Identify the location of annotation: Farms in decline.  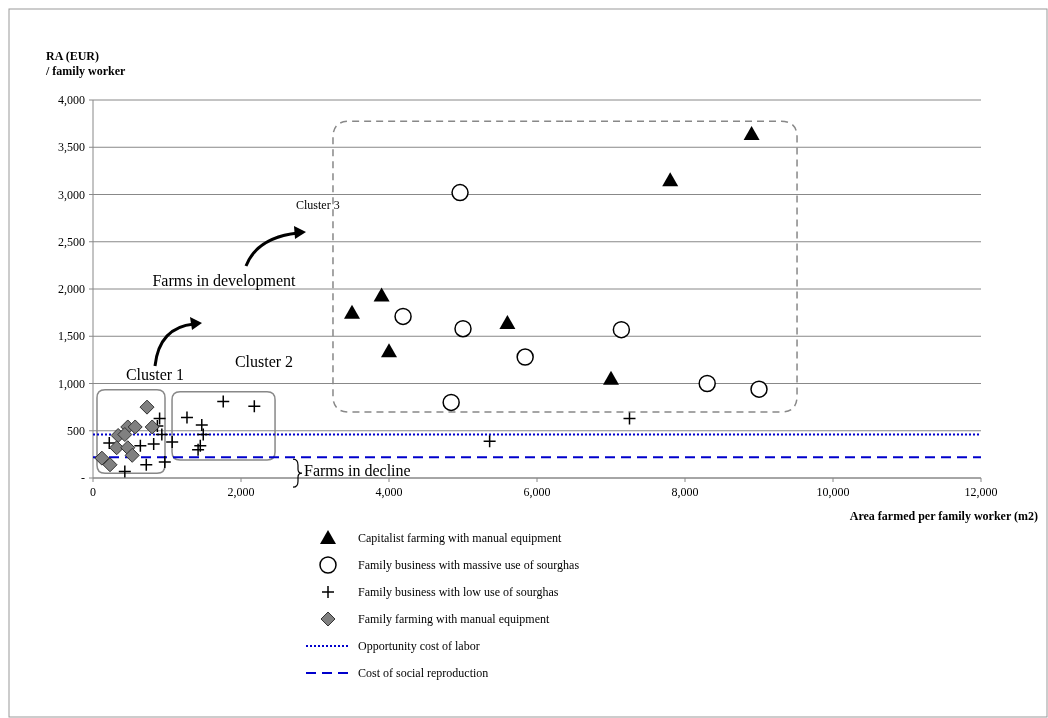
(357, 470).